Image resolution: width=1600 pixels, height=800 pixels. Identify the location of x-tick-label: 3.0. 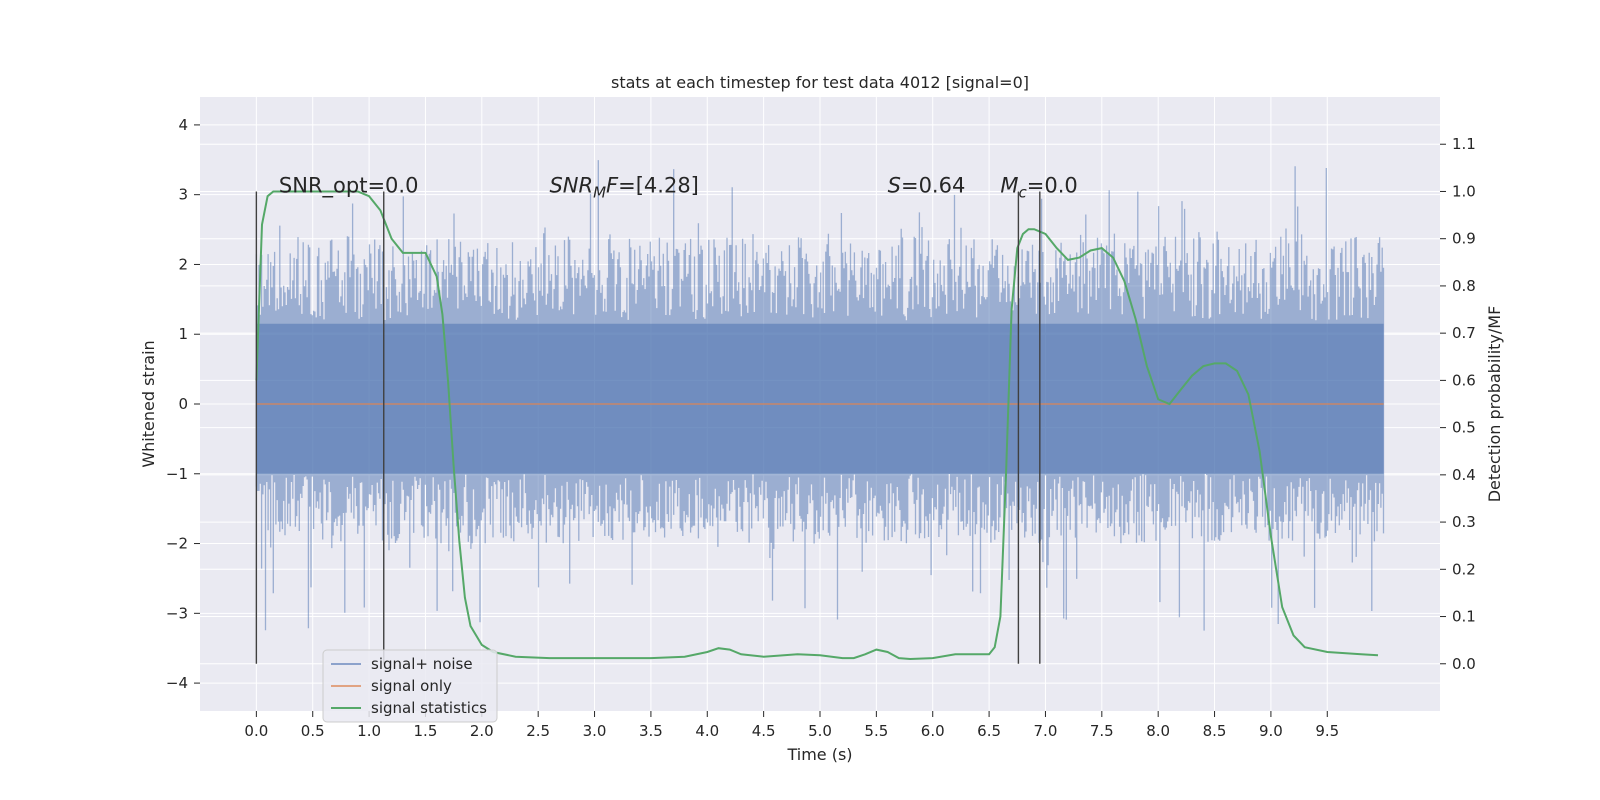
(595, 731).